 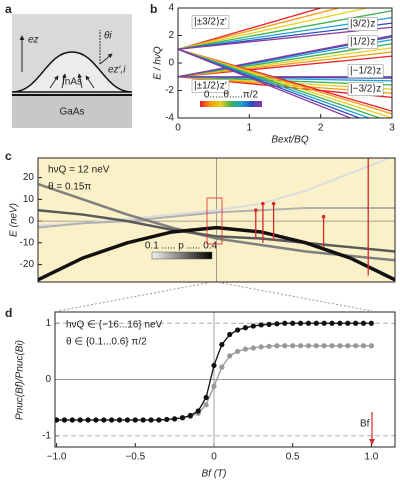 What do you see at coordinates (114, 325) in the screenshot?
I see `annotation: hνQ ∈ {−16...16} neV` at bounding box center [114, 325].